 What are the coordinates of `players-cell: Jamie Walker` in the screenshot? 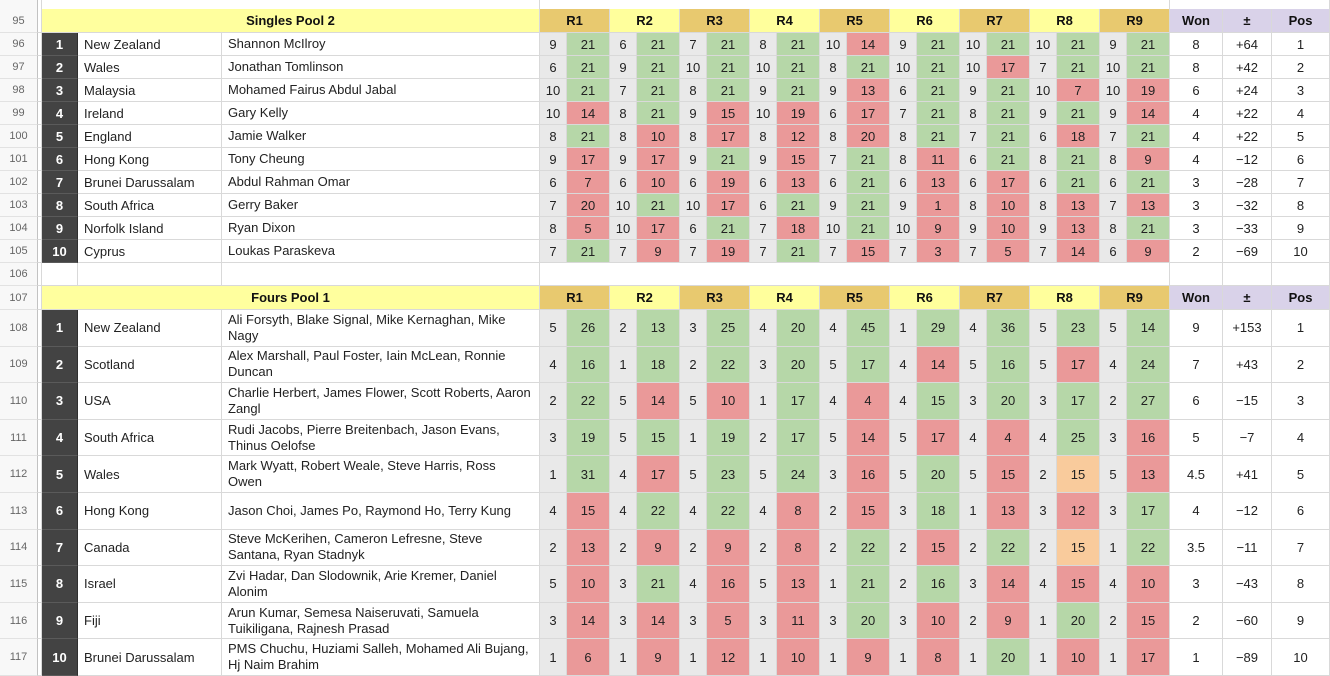 It's located at (381, 136).